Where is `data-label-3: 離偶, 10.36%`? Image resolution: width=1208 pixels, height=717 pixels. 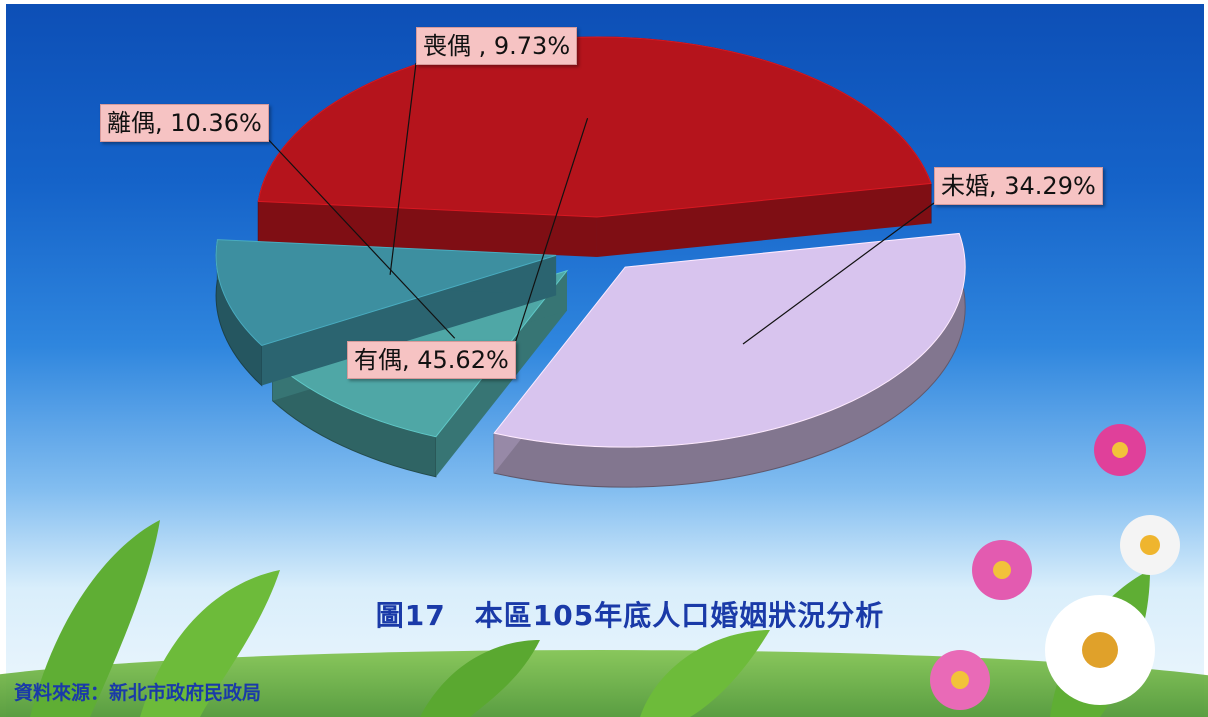
data-label-3: 離偶, 10.36% is located at coordinates (184, 123).